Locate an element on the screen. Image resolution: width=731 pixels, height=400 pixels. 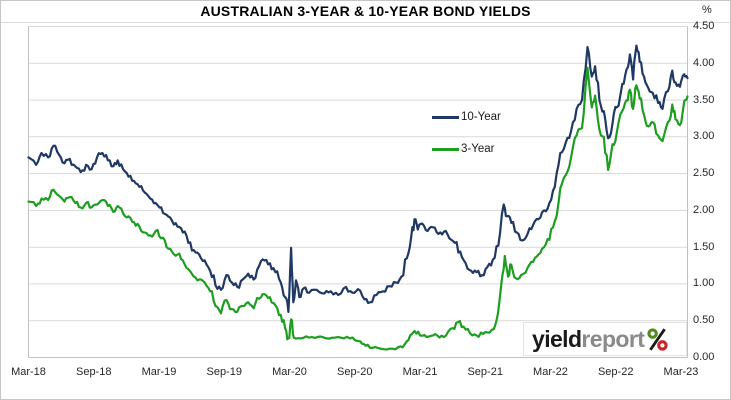
legend-label-3-year: 3-Year is located at coordinates (478, 149).